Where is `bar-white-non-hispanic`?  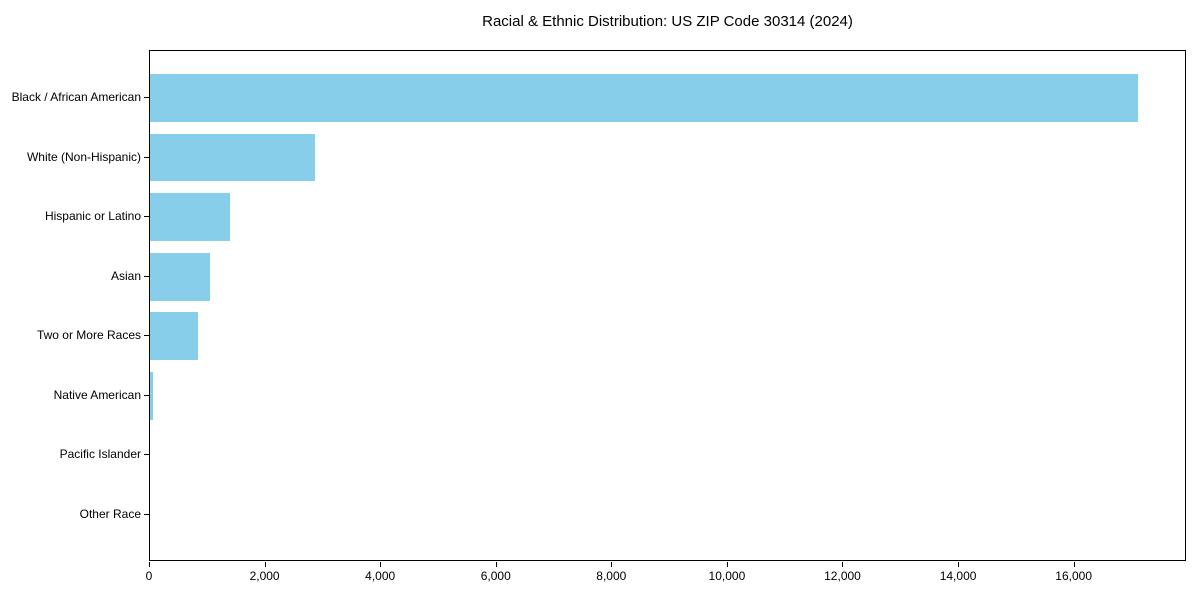
bar-white-non-hispanic is located at coordinates (232, 157).